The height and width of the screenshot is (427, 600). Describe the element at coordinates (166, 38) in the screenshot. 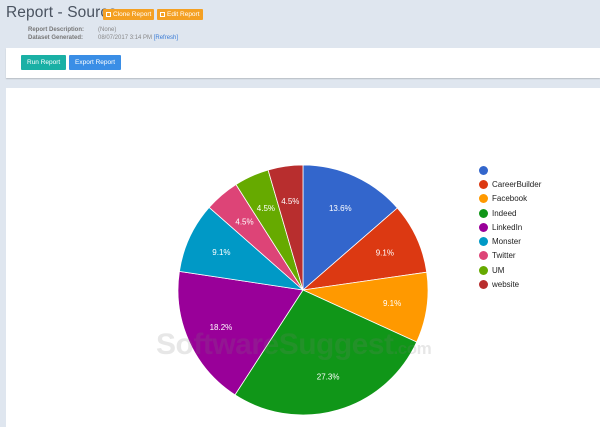

I see `refresh-link: [Refresh]` at that location.